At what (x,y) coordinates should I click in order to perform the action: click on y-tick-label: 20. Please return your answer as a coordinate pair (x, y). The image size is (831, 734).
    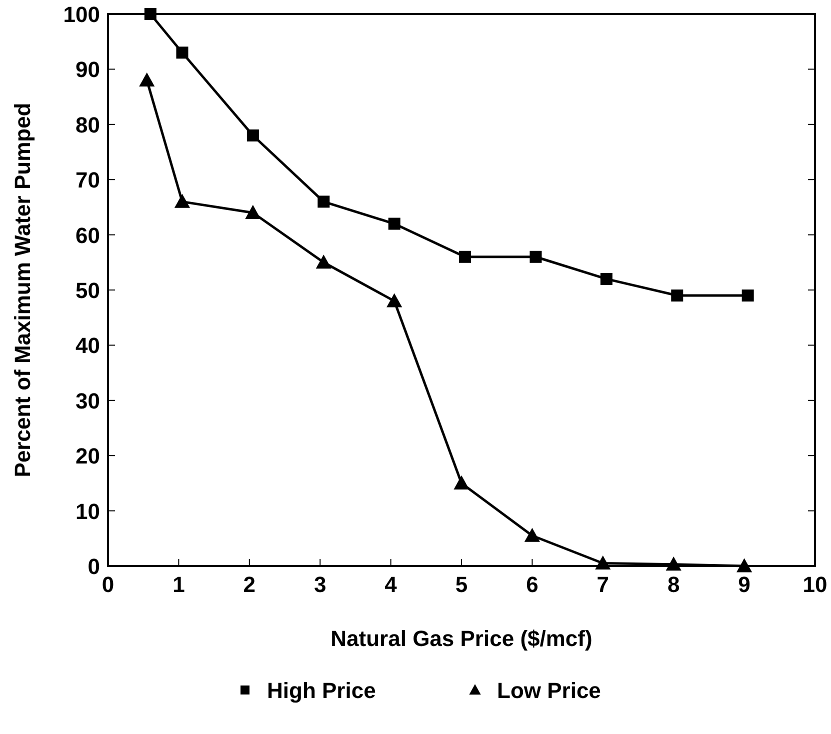
    Looking at the image, I should click on (88, 456).